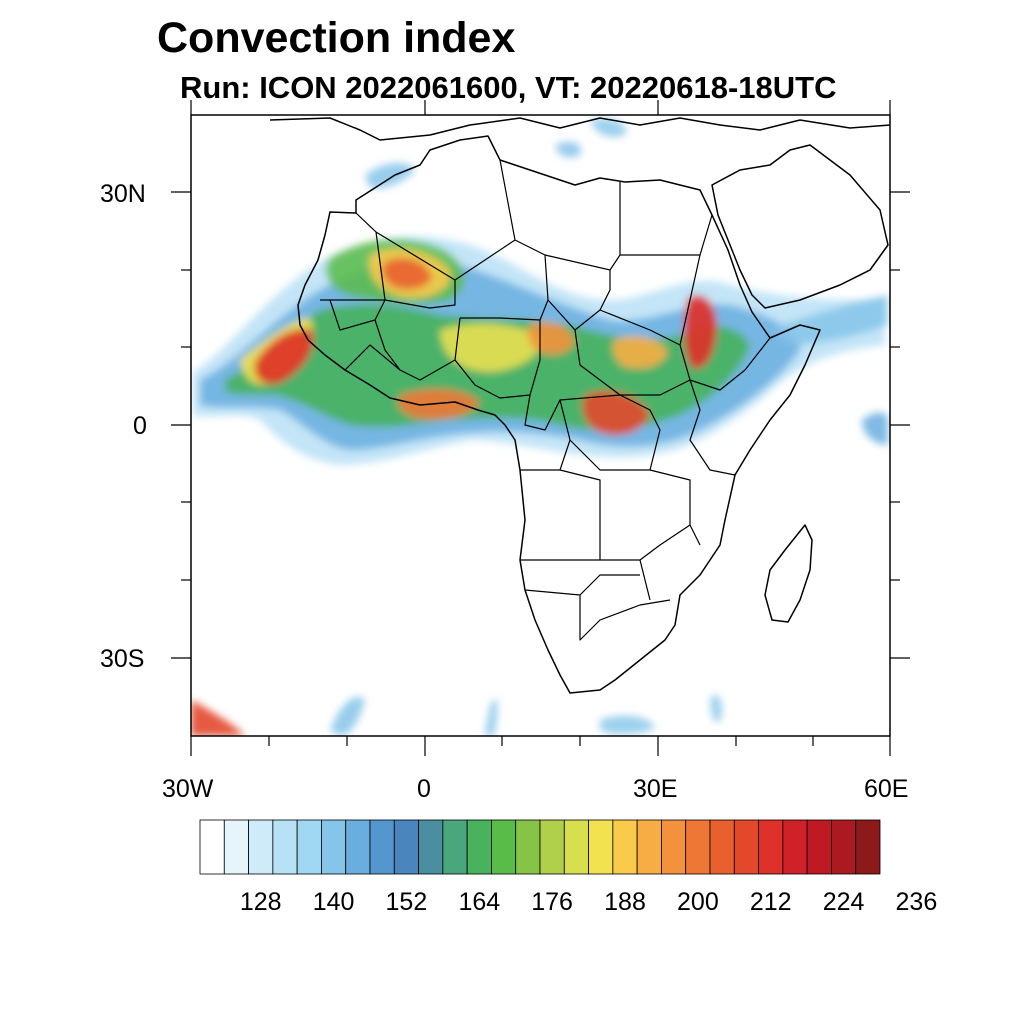 This screenshot has height=1024, width=1024. Describe the element at coordinates (640, 352) in the screenshot. I see `convection-core-orange` at that location.